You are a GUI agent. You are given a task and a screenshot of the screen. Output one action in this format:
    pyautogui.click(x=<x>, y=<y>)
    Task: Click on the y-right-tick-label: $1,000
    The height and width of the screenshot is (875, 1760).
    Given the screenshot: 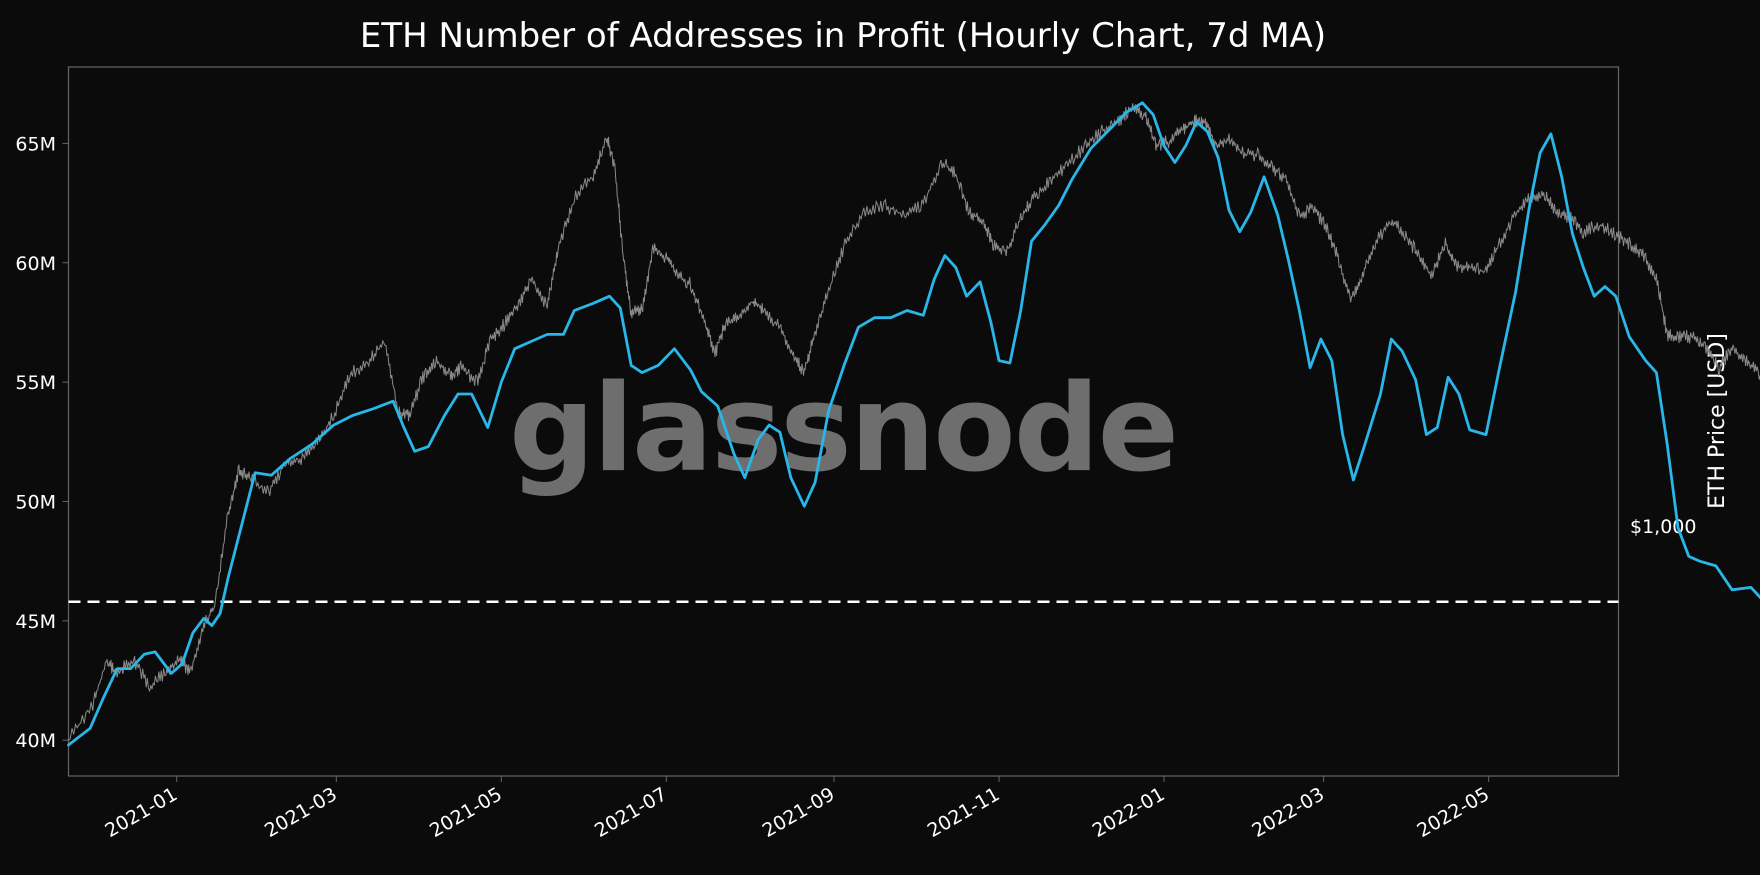 What is the action you would take?
    pyautogui.click(x=1663, y=527)
    